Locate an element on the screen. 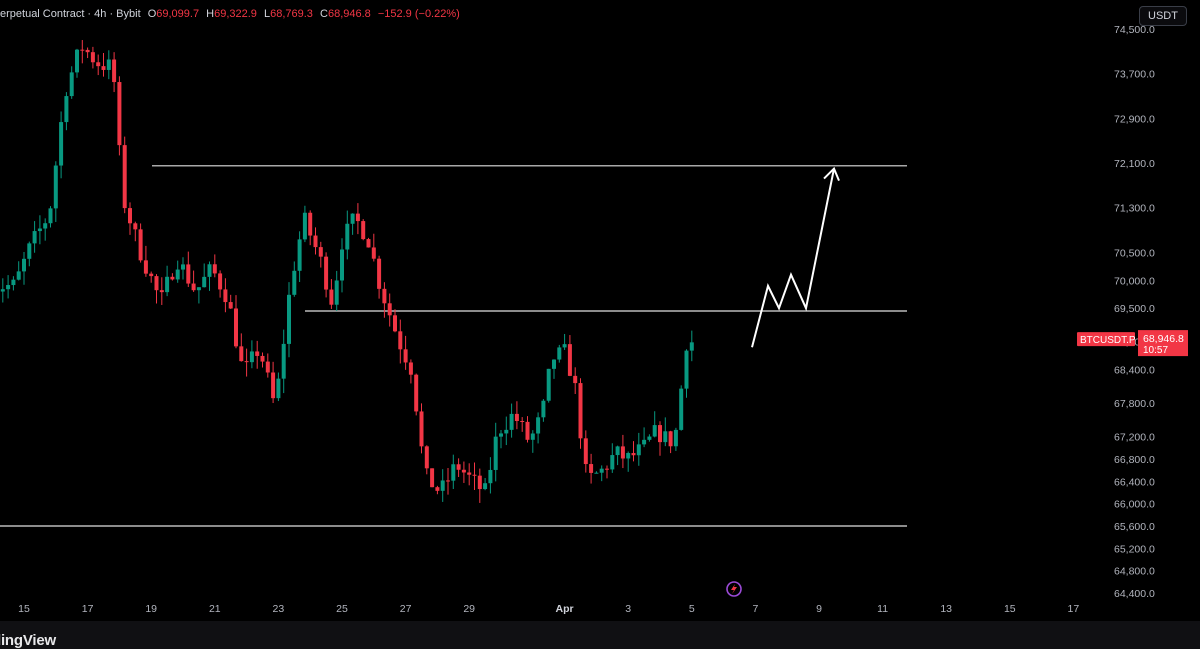 The height and width of the screenshot is (649, 1200). symbol-title: erpetual Contract · 4h · Bybit is located at coordinates (70, 14).